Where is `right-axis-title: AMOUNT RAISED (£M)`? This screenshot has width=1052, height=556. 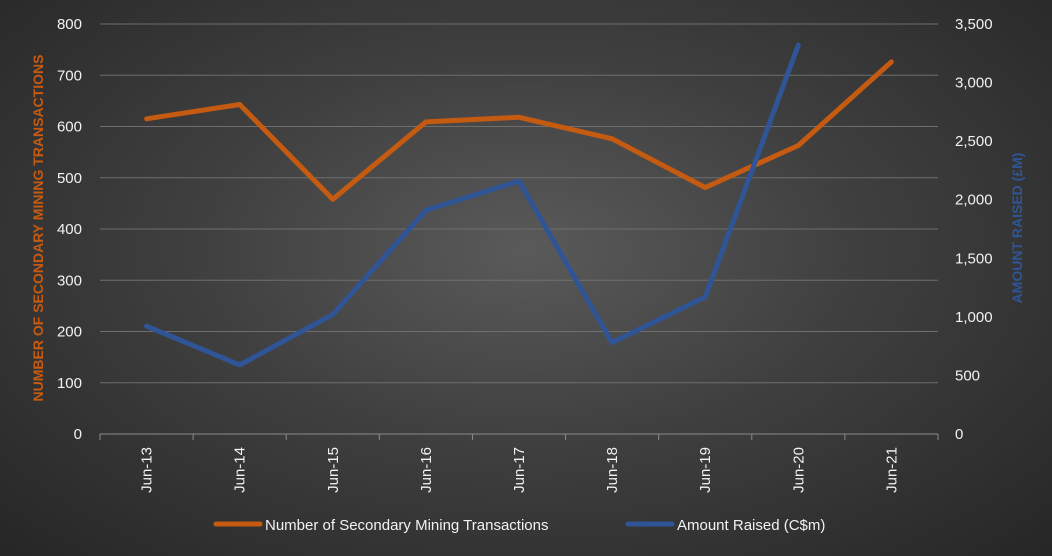
right-axis-title: AMOUNT RAISED (£M) is located at coordinates (1017, 228).